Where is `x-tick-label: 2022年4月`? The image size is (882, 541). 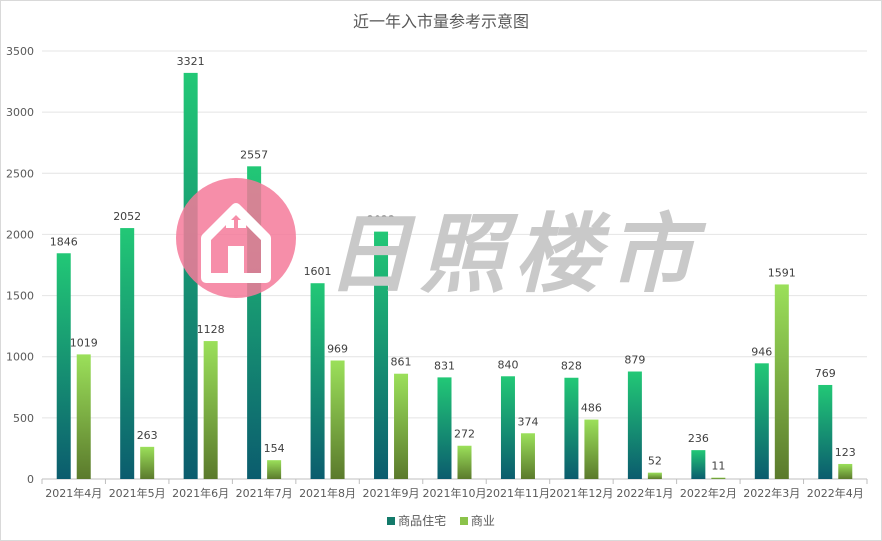 x-tick-label: 2022年4月 is located at coordinates (835, 493).